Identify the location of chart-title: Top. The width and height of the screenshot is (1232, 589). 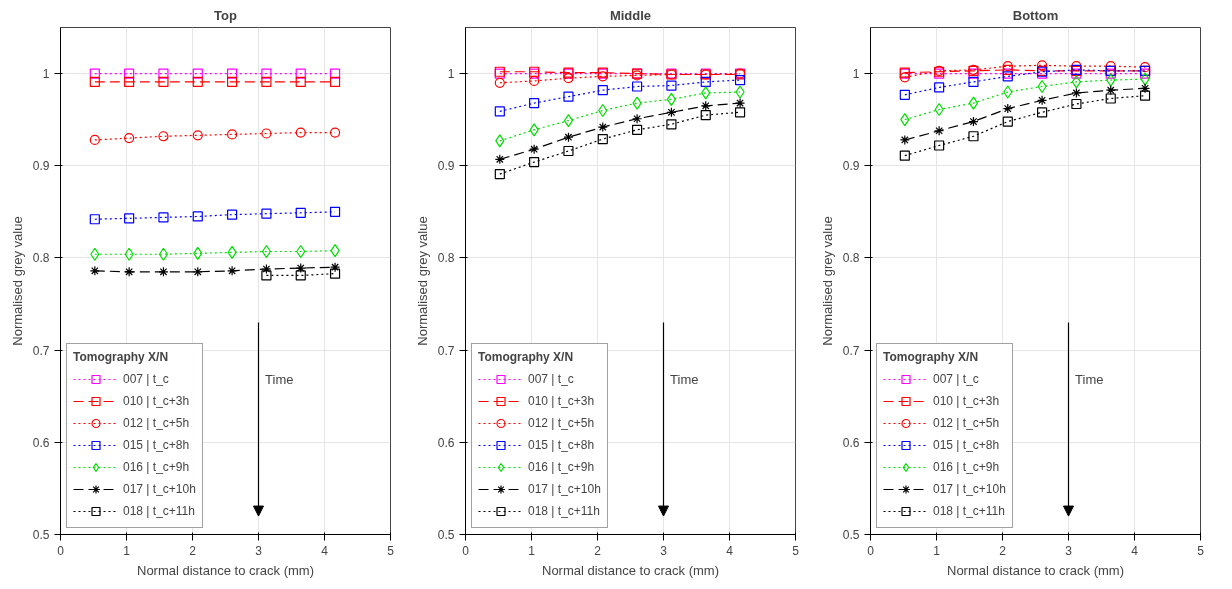
(225, 15).